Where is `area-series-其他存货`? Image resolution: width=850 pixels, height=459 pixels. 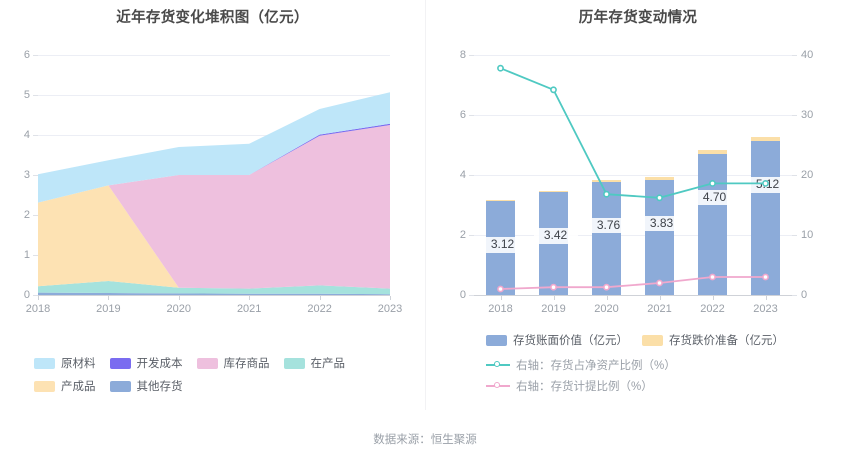 area-series-其他存货 is located at coordinates (214, 293).